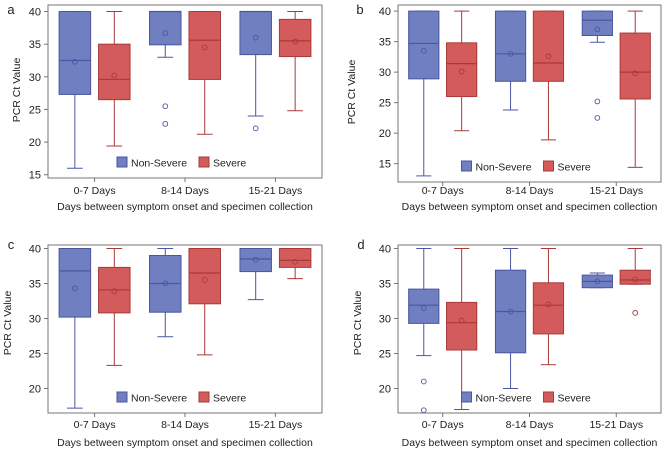 This screenshot has height=456, width=669. I want to click on panel-letter: c, so click(11, 244).